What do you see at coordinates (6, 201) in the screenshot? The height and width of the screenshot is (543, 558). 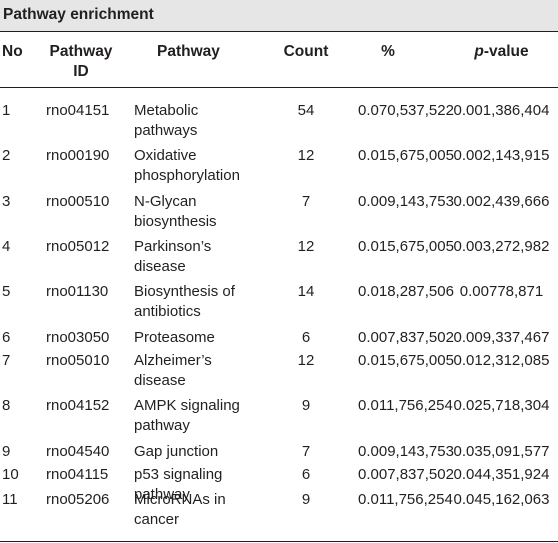 I see `cell-no: 3` at bounding box center [6, 201].